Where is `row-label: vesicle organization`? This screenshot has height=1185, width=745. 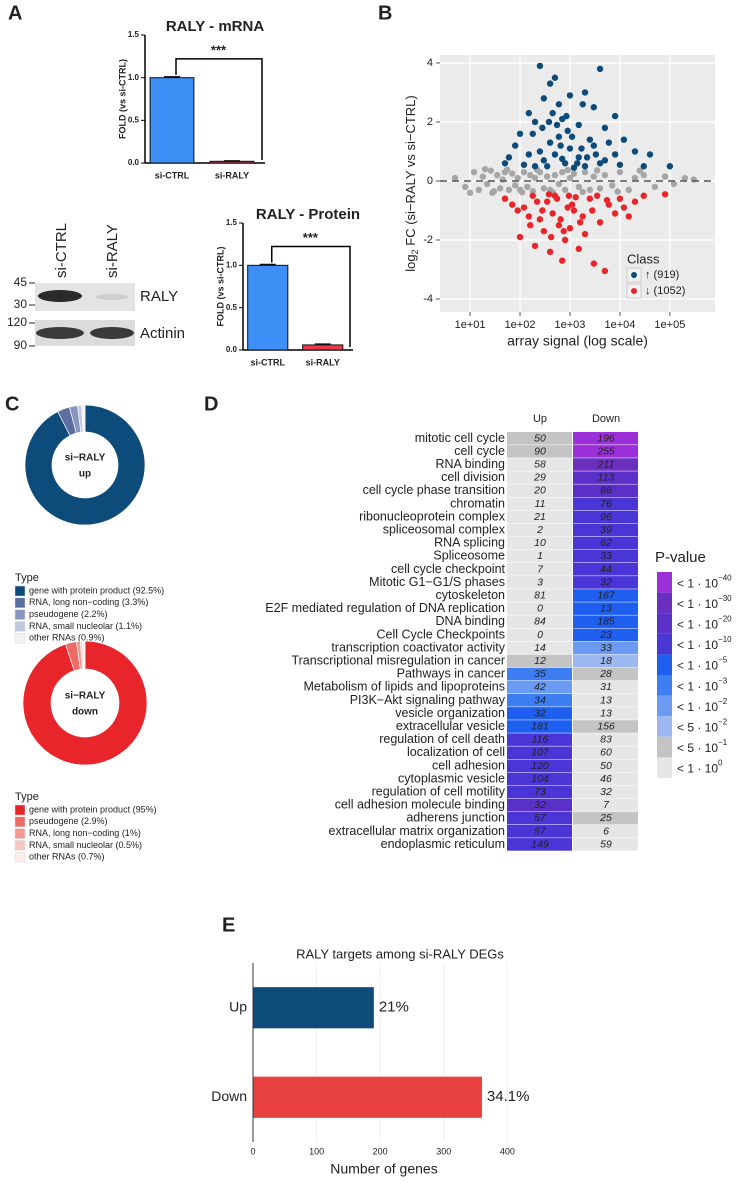
row-label: vesicle organization is located at coordinates (450, 713).